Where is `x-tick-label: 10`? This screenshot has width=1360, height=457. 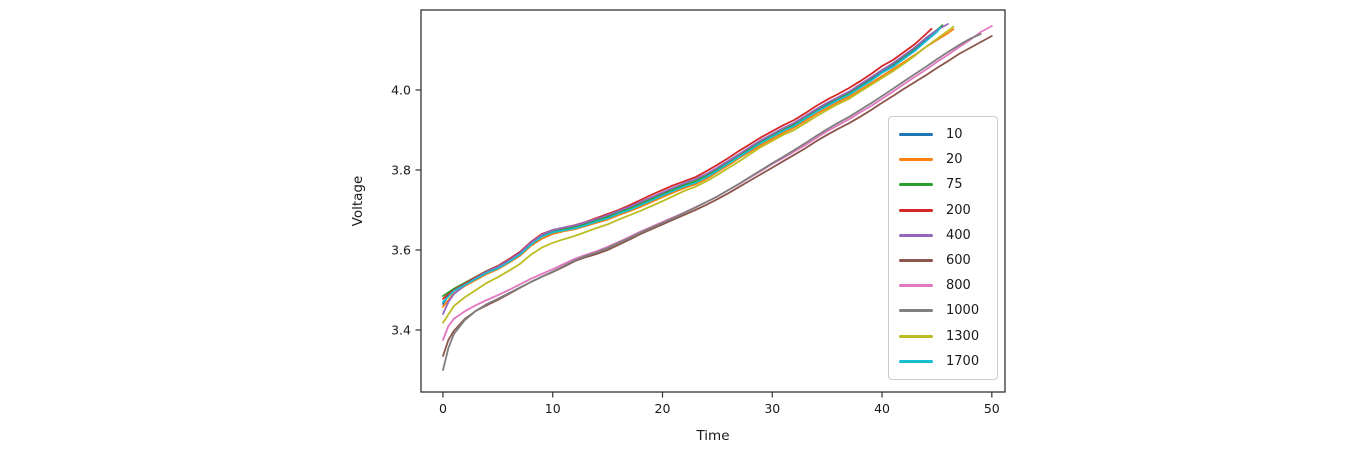
x-tick-label: 10 is located at coordinates (553, 408).